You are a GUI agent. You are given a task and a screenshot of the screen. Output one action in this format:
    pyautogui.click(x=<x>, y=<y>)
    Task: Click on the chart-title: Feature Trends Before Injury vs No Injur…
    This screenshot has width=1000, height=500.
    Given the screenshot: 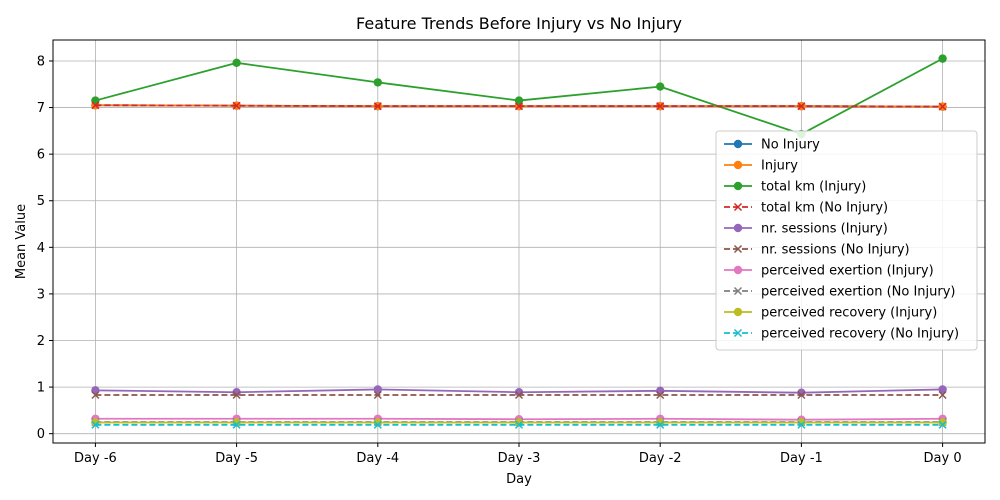 What is the action you would take?
    pyautogui.click(x=519, y=23)
    